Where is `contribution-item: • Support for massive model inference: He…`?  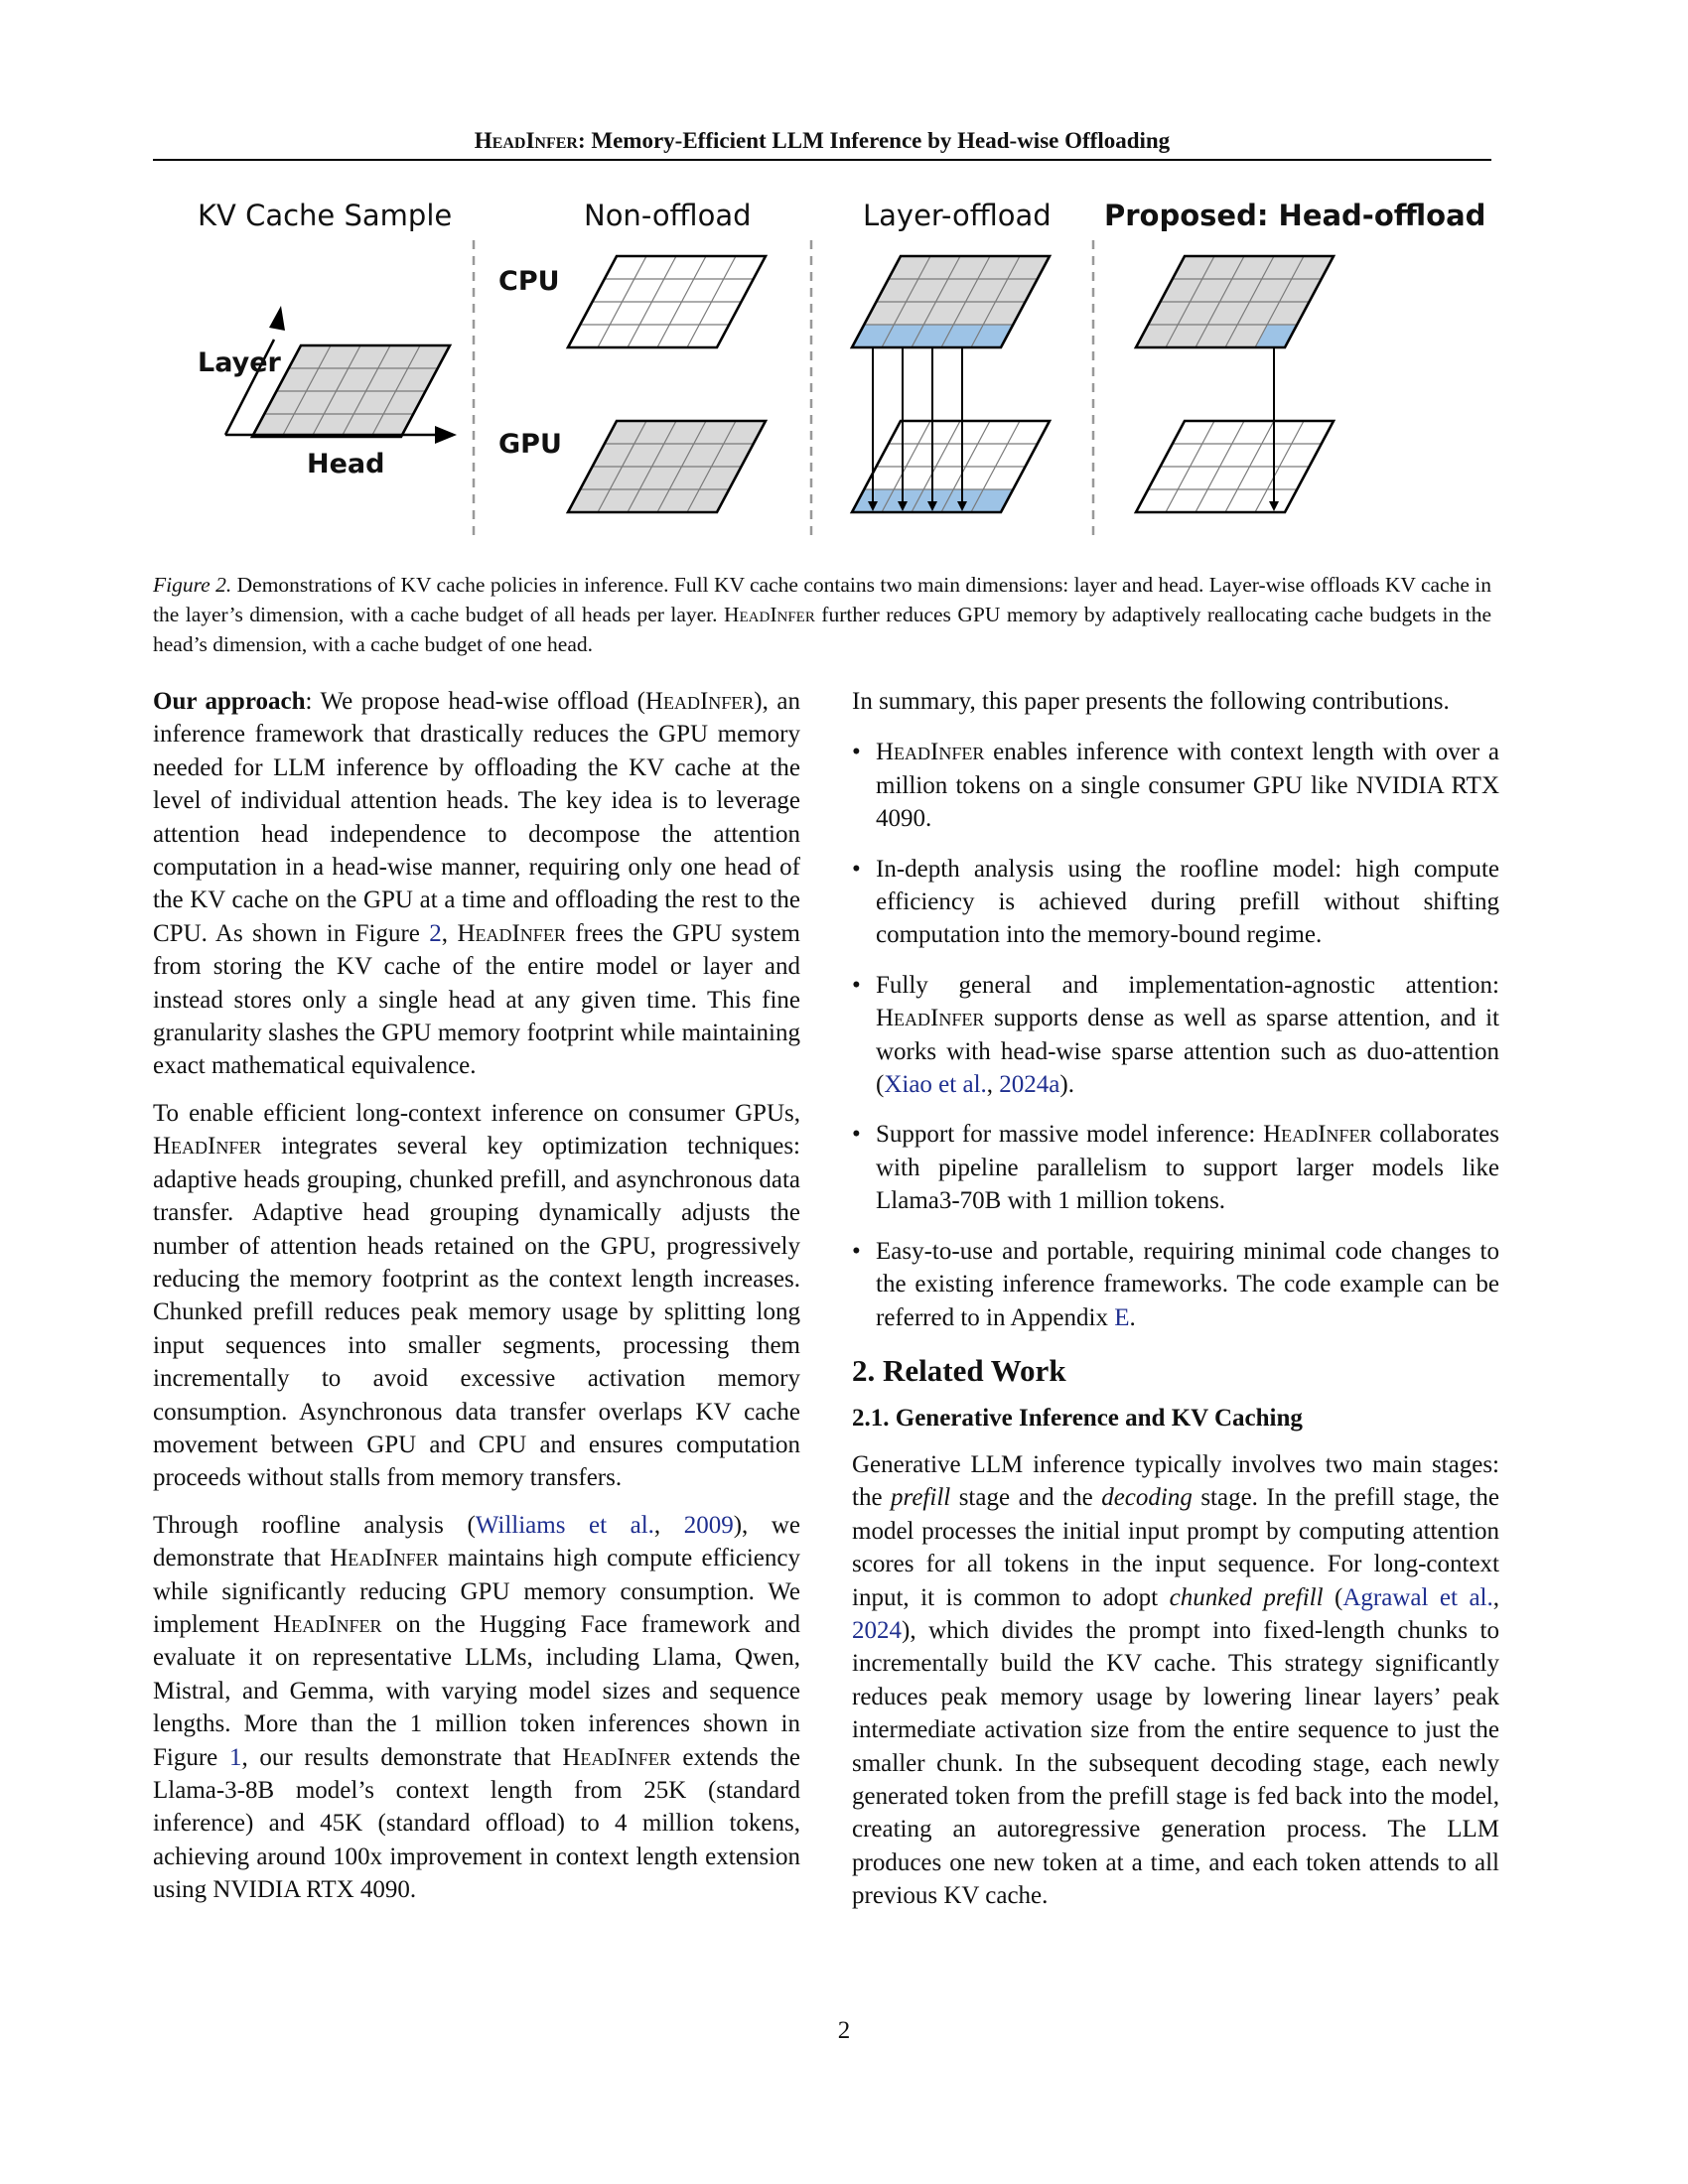
contribution-item: • Support for massive model inference: He… is located at coordinates (1175, 1167).